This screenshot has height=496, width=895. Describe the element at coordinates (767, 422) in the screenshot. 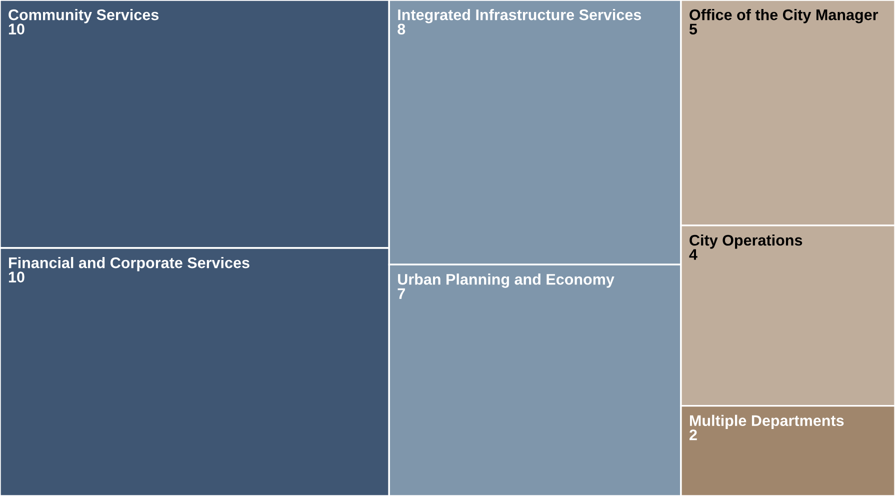

I see `category-label: Multiple Departments` at that location.